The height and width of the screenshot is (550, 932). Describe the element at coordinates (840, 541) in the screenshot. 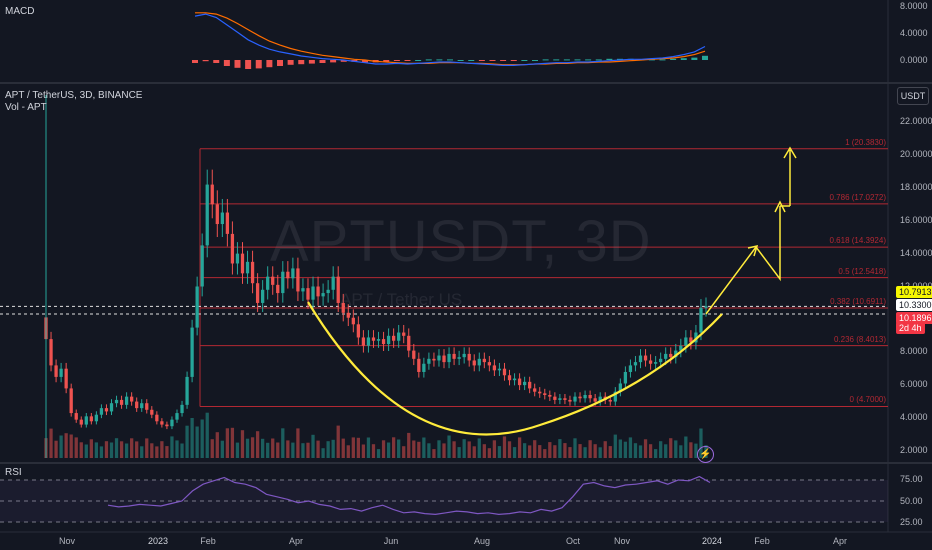

I see `time-axis-tick: Apr` at that location.